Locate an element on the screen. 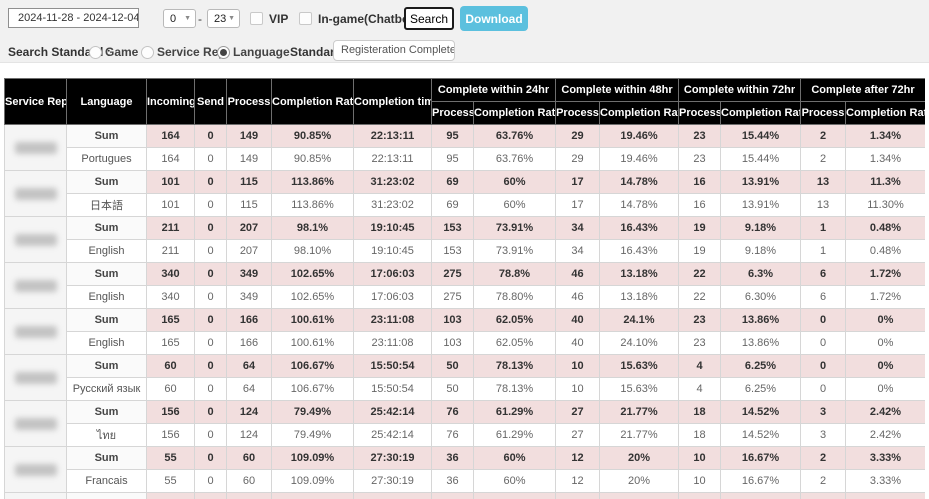 Image resolution: width=929 pixels, height=499 pixels. value-cell: 165 is located at coordinates (170, 343).